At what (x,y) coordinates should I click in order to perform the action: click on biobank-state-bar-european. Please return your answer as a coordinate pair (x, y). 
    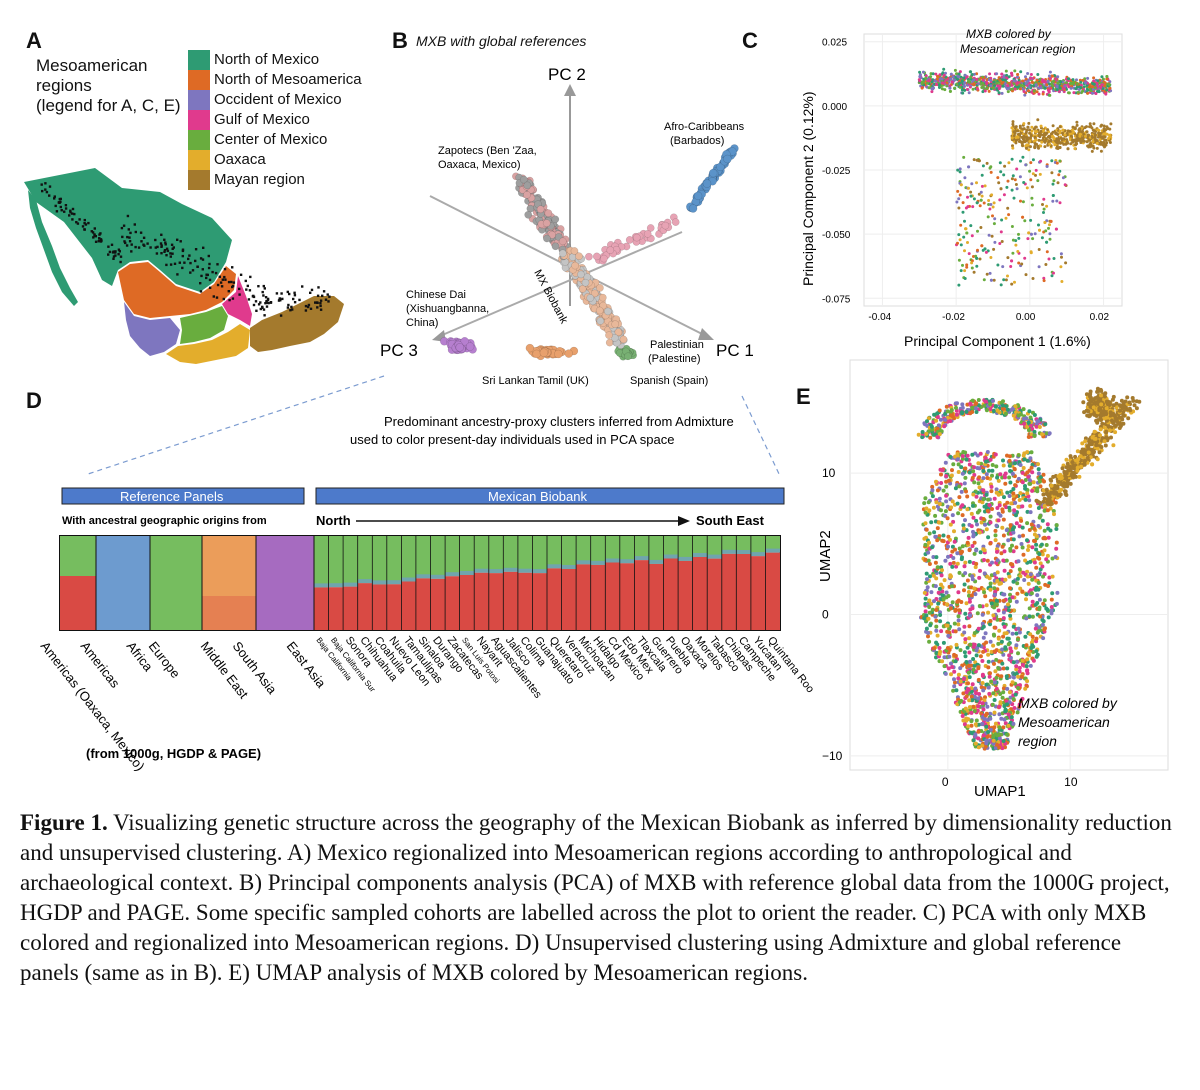
    Looking at the image, I should click on (423, 557).